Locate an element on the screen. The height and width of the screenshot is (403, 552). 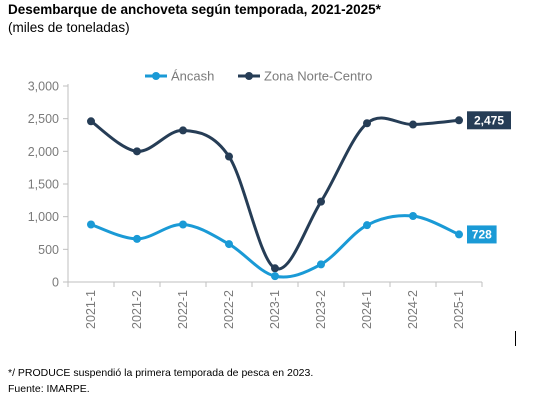
y-tick-label: 500 is located at coordinates (48, 250).